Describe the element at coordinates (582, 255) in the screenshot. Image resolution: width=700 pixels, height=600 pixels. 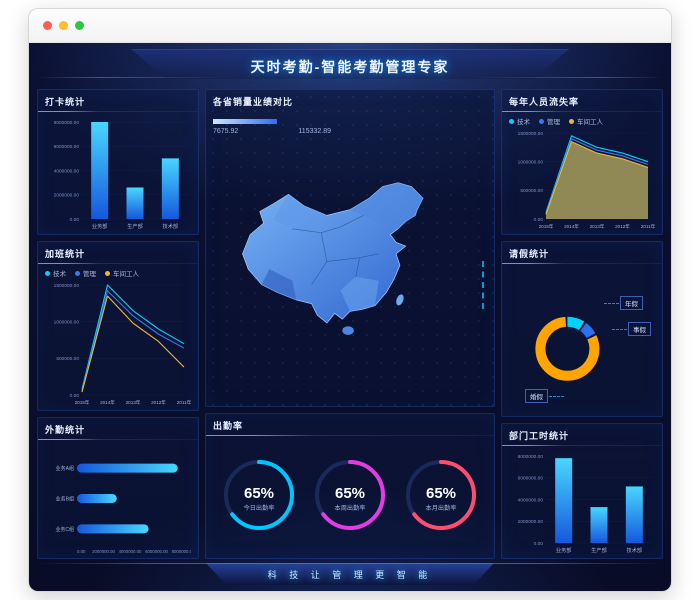
I see `panel-title: 请假统计` at that location.